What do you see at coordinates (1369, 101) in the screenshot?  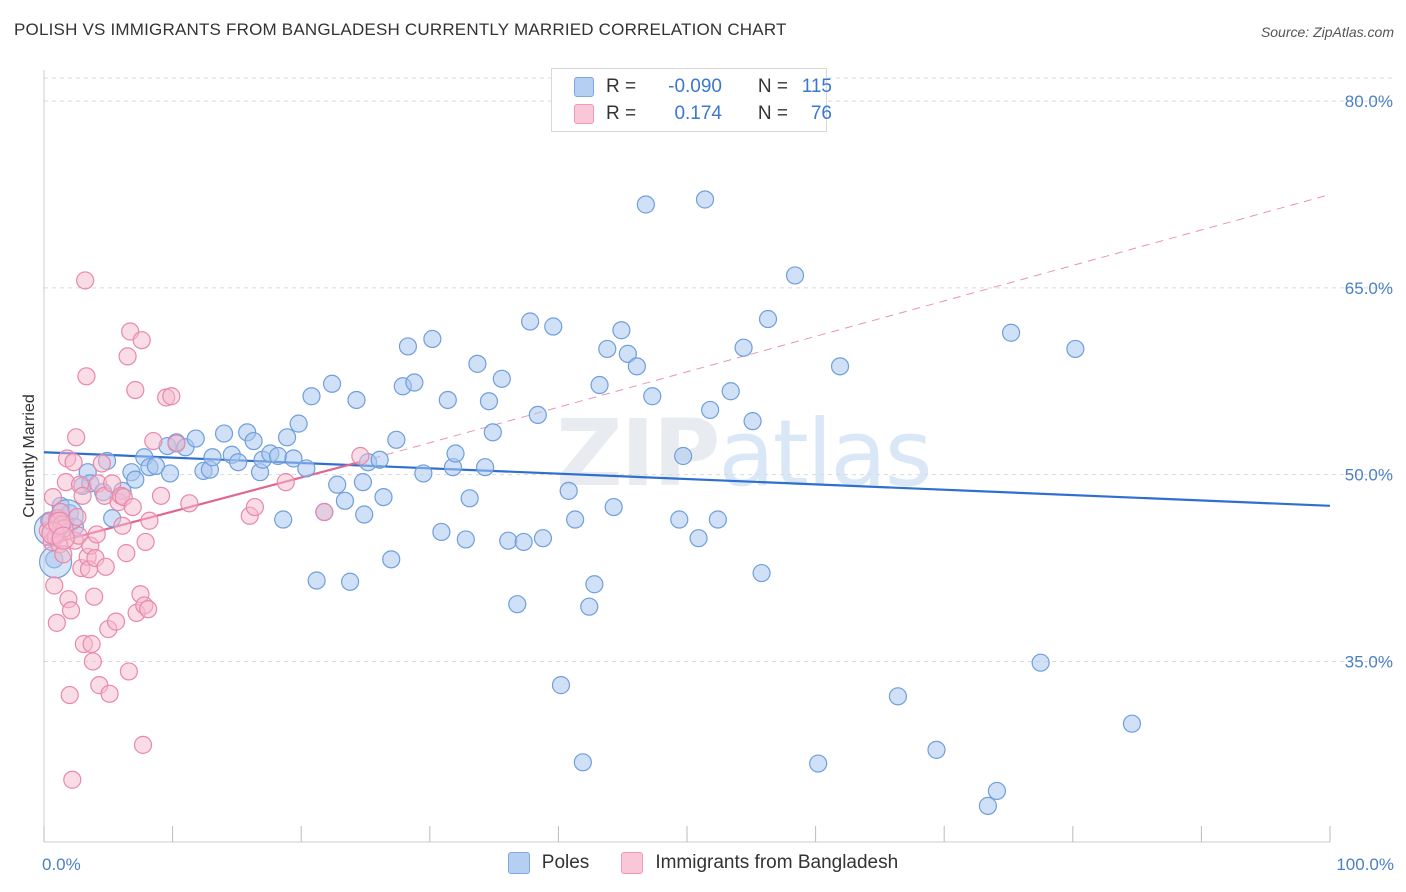 I see `y-tick-label: 80.0%` at bounding box center [1369, 101].